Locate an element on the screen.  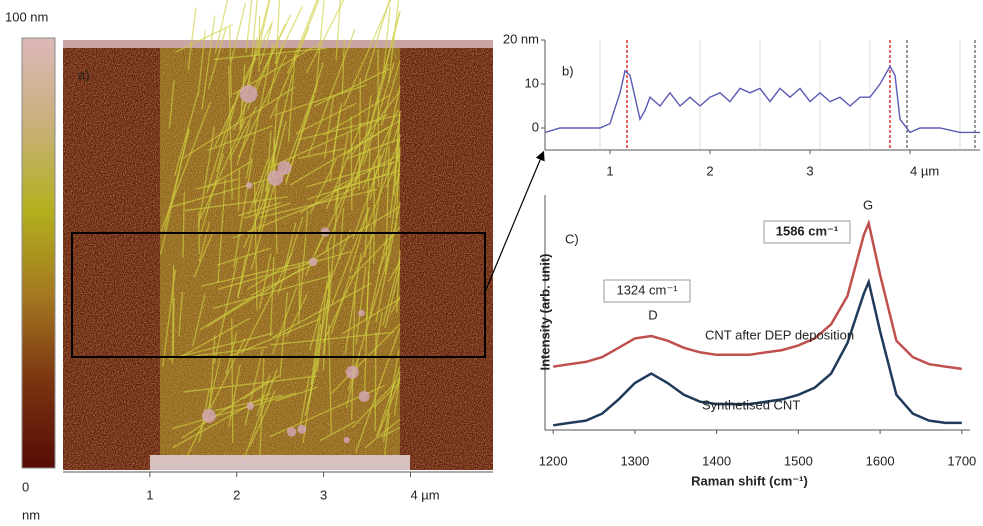
x-axis-label: Raman shift (cm⁻¹) is located at coordinates (749, 480).